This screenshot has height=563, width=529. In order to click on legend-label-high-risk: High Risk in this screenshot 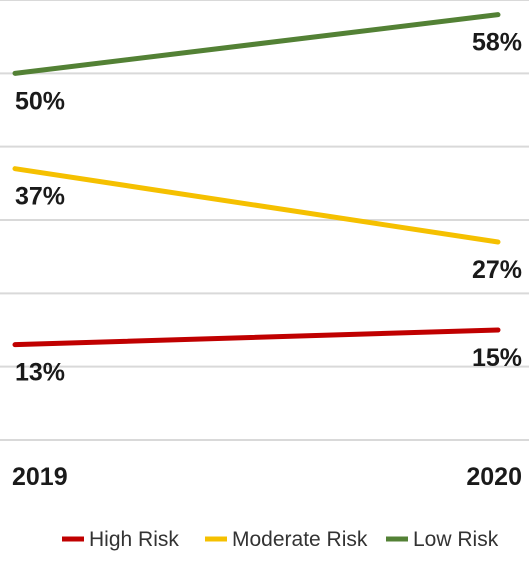, I will do `click(134, 539)`.